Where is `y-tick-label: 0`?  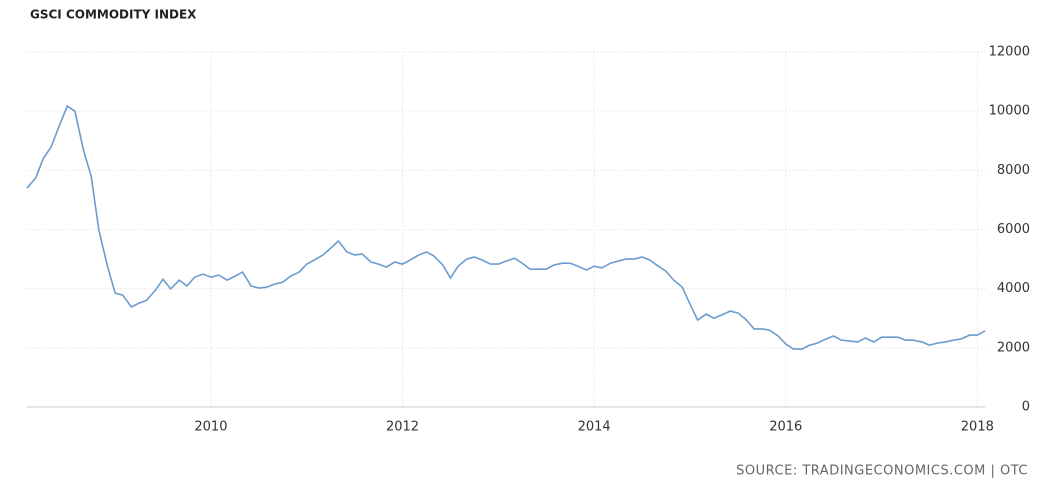
y-tick-label: 0 is located at coordinates (1026, 407).